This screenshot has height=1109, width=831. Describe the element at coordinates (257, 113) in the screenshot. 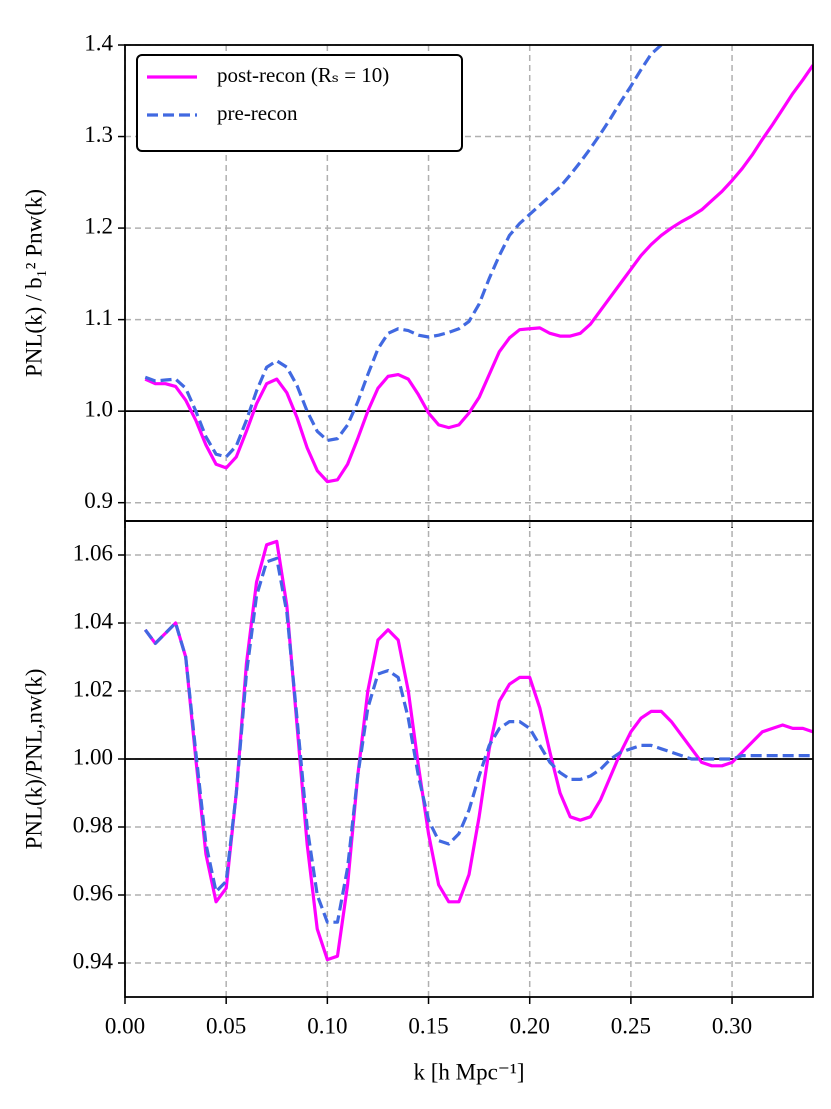

I see `legend-label: pre-recon` at that location.